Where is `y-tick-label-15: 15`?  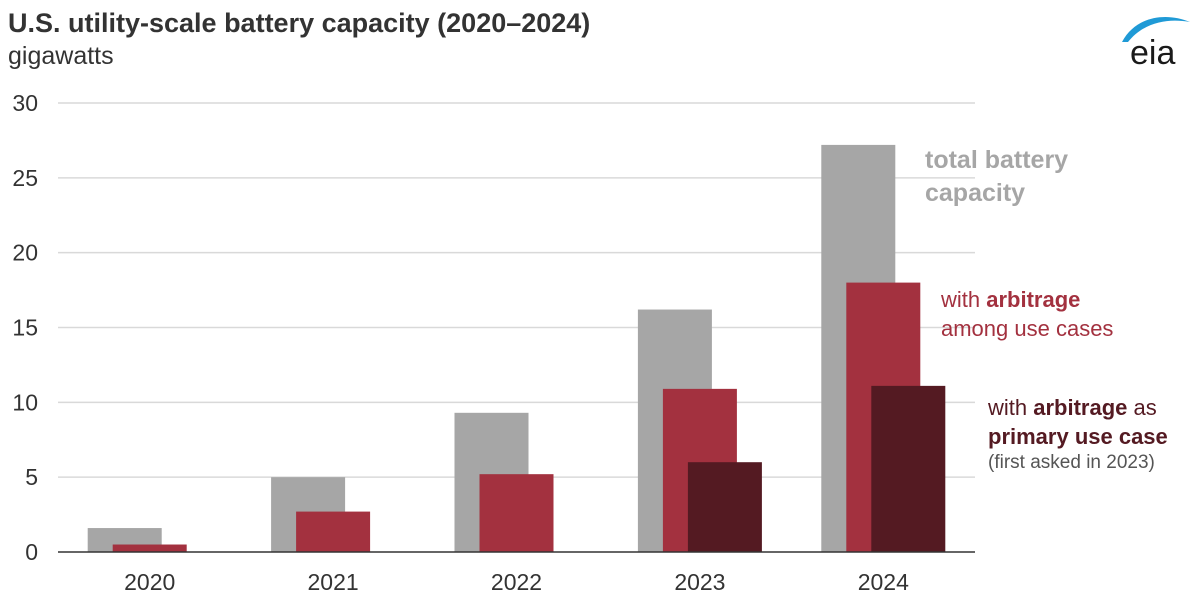 y-tick-label-15: 15 is located at coordinates (25, 328).